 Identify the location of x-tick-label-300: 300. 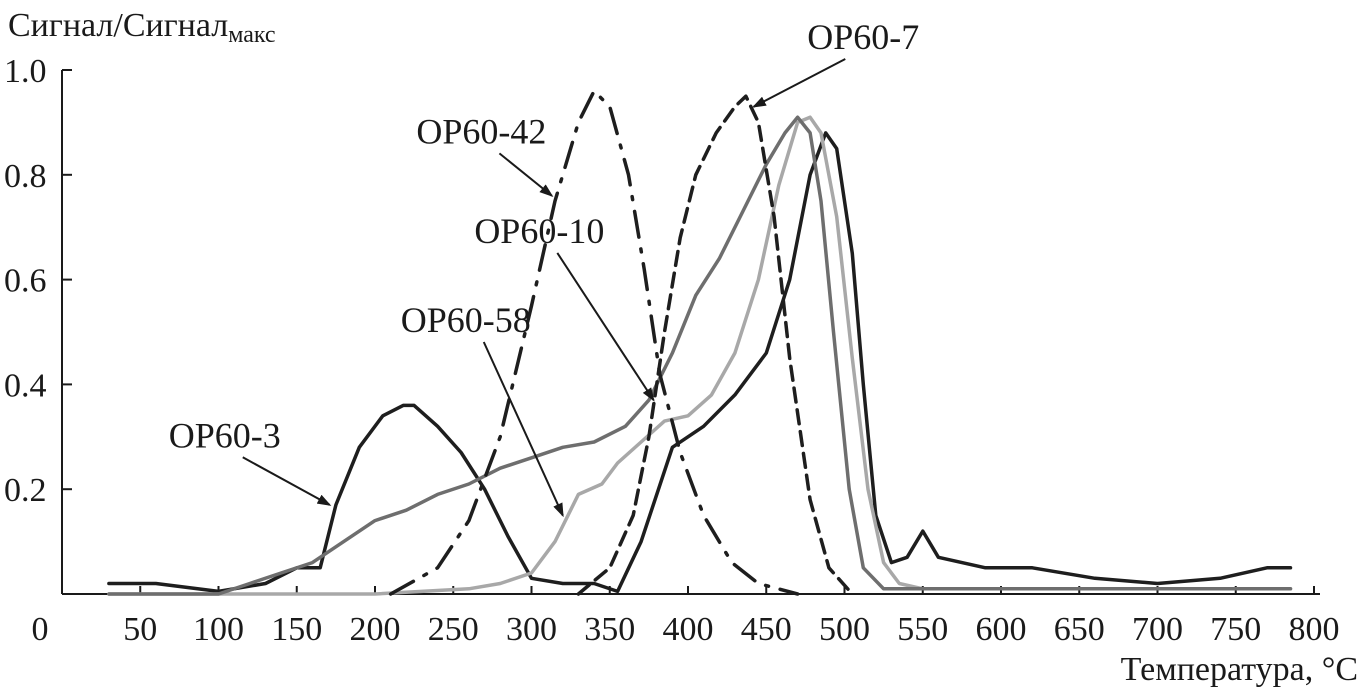
(531, 629).